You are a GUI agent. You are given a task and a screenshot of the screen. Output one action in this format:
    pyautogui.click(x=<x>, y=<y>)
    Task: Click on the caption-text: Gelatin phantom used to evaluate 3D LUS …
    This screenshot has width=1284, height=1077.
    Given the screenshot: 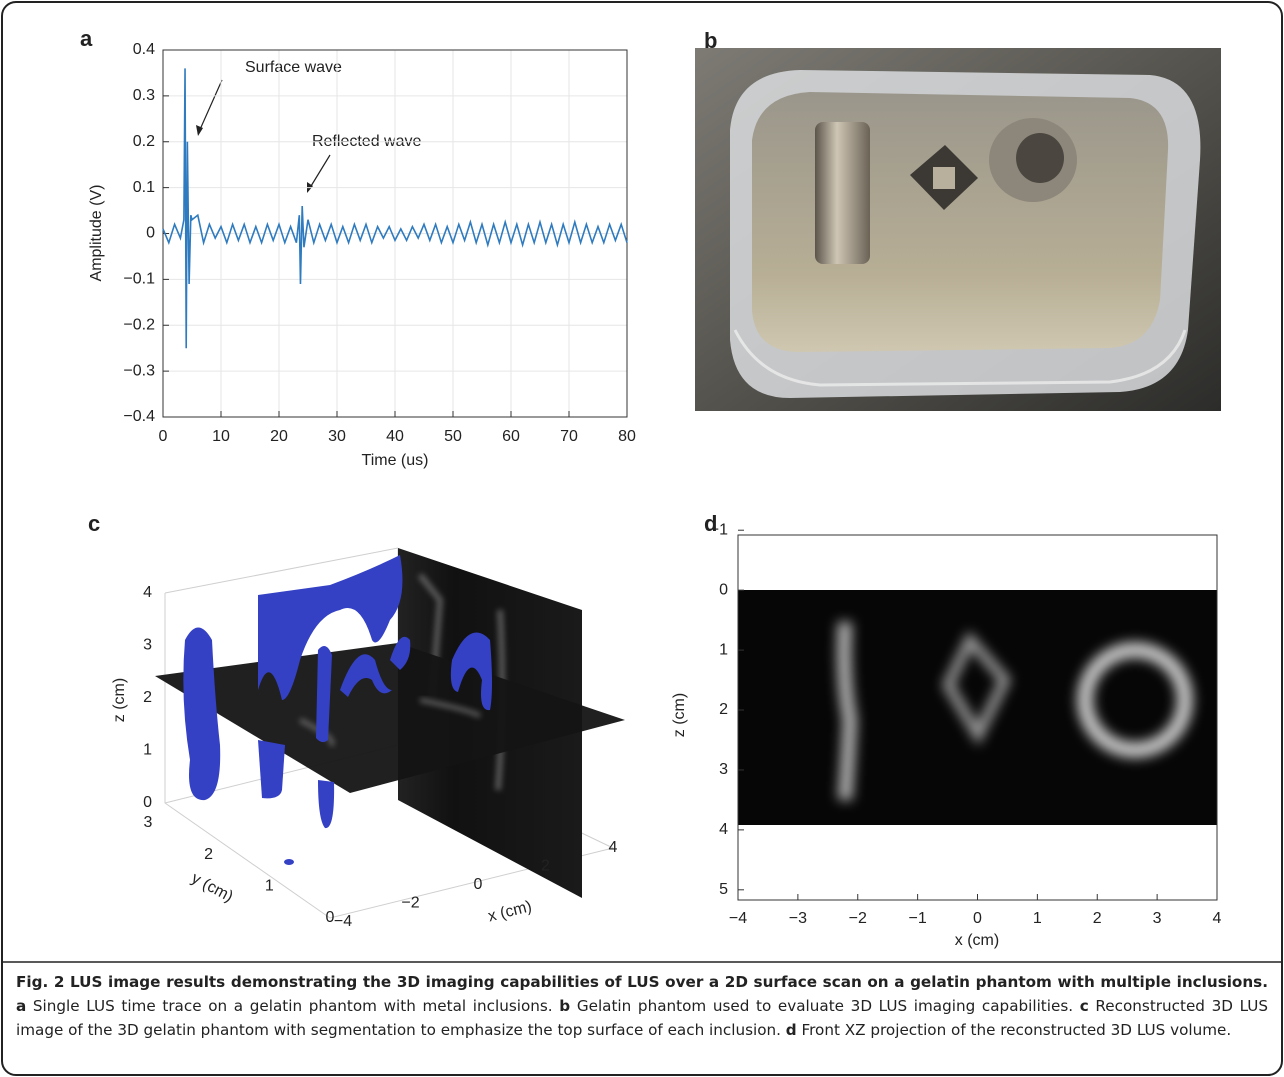 What is the action you would take?
    pyautogui.click(x=825, y=1006)
    